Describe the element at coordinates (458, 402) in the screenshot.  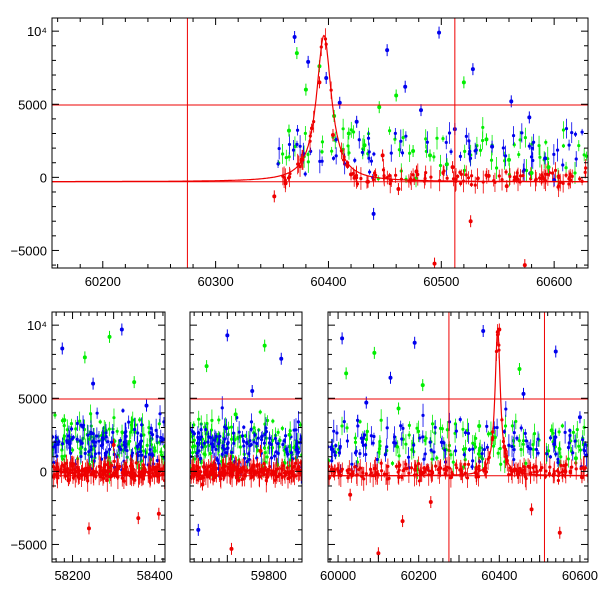
I see `model-curve` at that location.